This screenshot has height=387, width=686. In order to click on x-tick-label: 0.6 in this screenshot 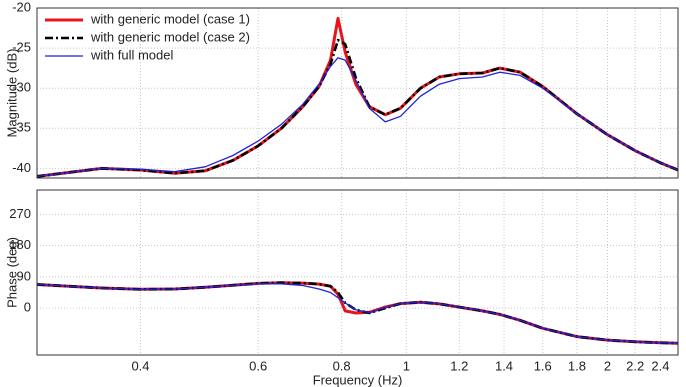, I will do `click(258, 365)`.